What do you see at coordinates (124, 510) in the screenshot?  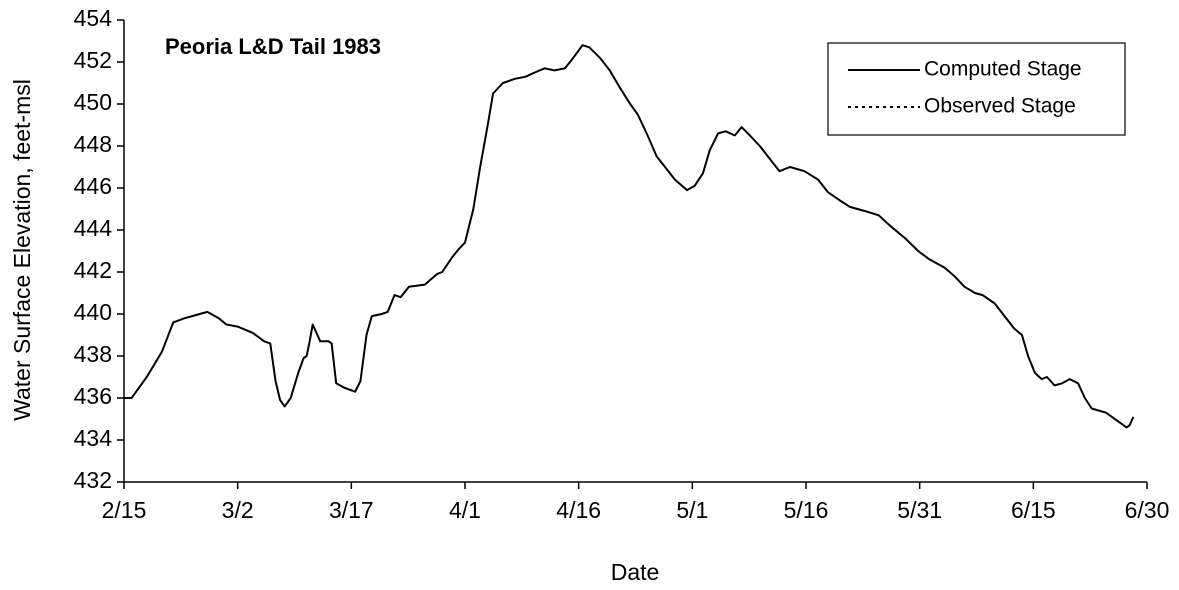 I see `x-tick-label: 2/15` at bounding box center [124, 510].